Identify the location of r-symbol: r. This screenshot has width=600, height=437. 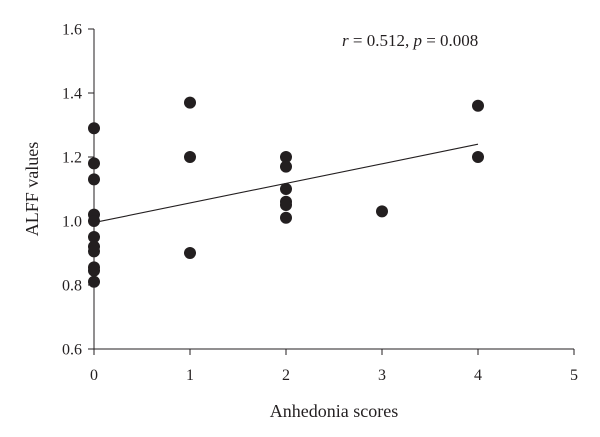
(345, 40).